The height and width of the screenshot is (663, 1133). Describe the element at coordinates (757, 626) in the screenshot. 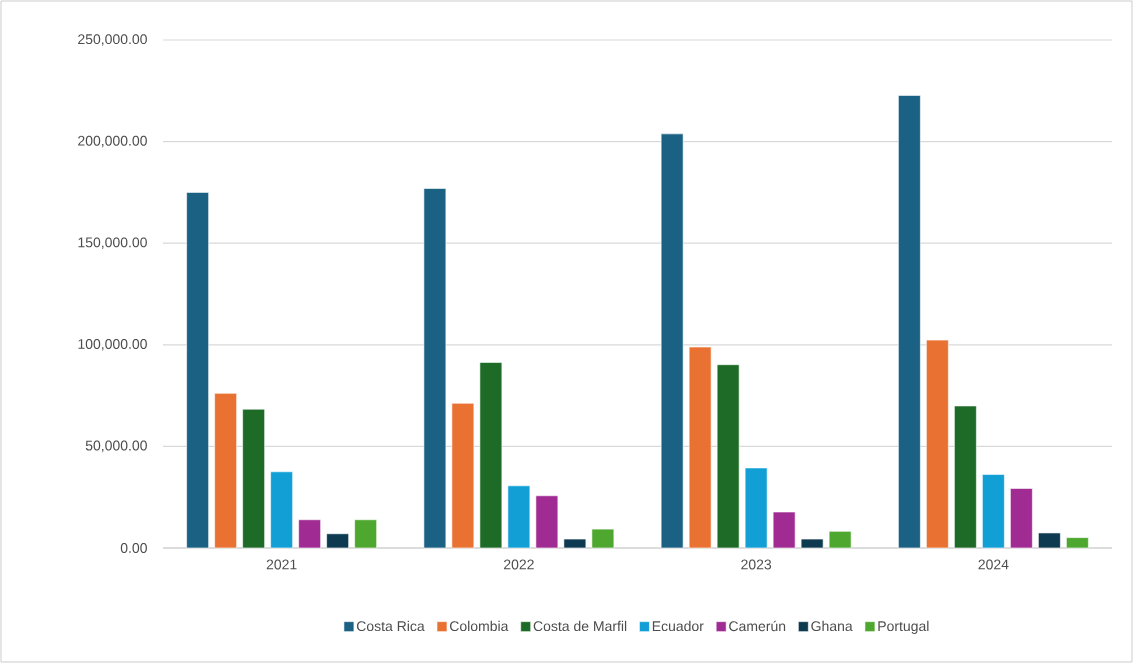

I see `legend-label: Camerún` at that location.